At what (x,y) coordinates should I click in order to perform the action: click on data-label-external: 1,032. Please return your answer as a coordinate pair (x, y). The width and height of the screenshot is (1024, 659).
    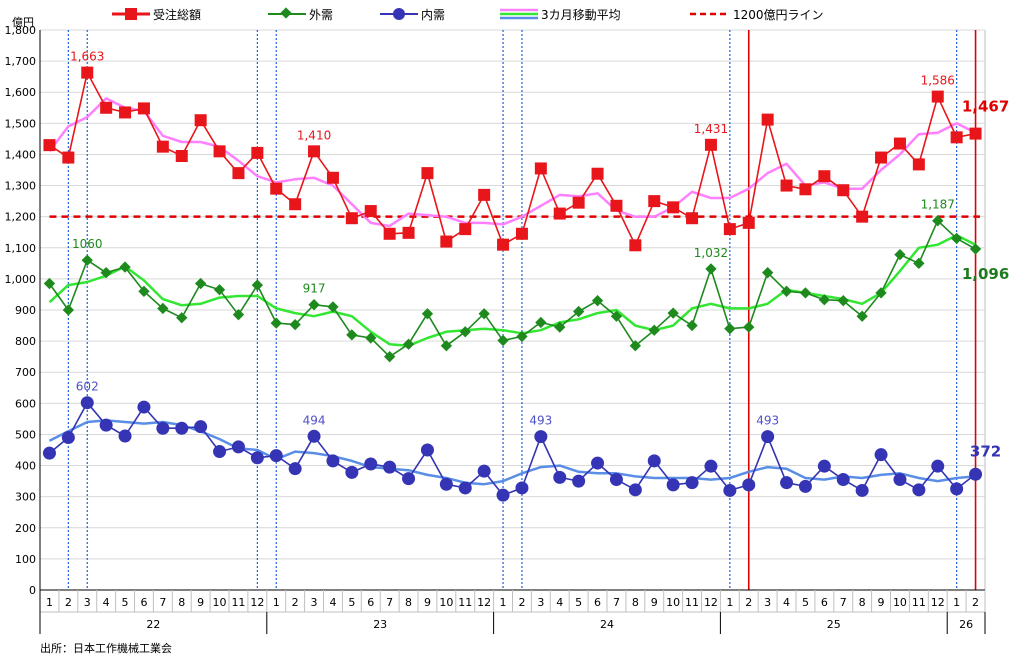
    Looking at the image, I should click on (711, 253).